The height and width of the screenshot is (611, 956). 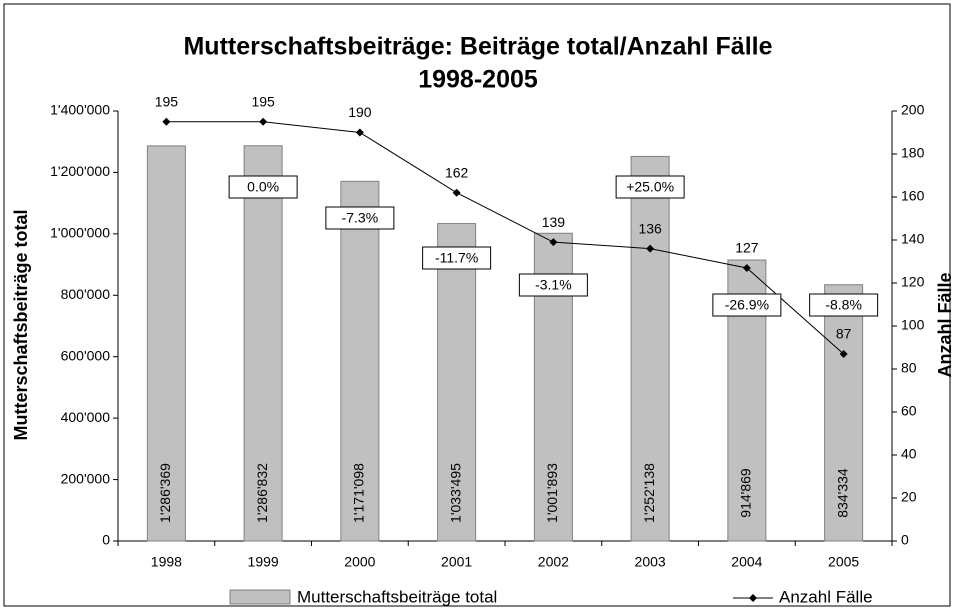 I want to click on change-label: -3.1%, so click(x=553, y=285).